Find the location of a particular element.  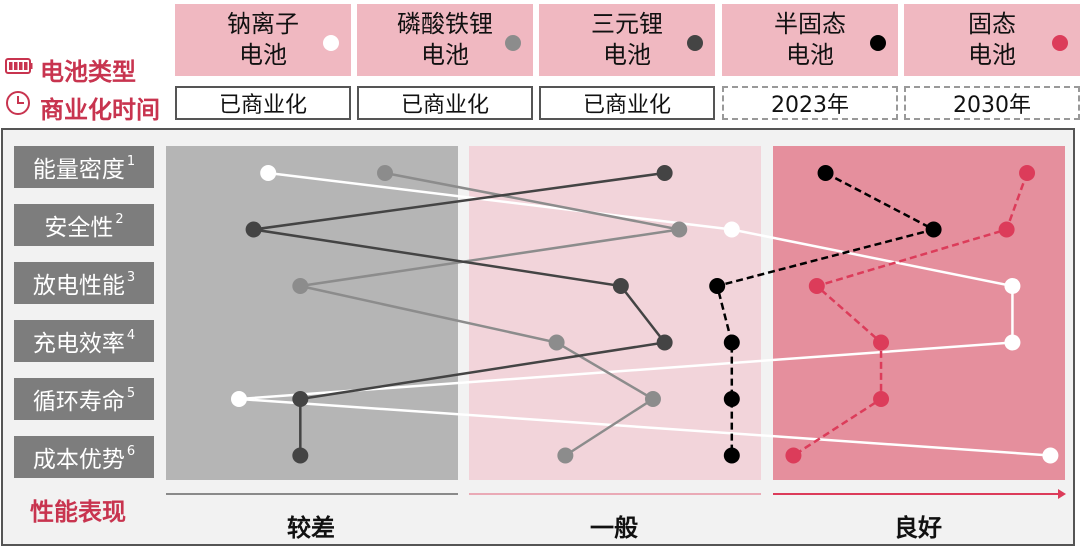

battery-type-label: 电池类型 is located at coordinates (88, 72).